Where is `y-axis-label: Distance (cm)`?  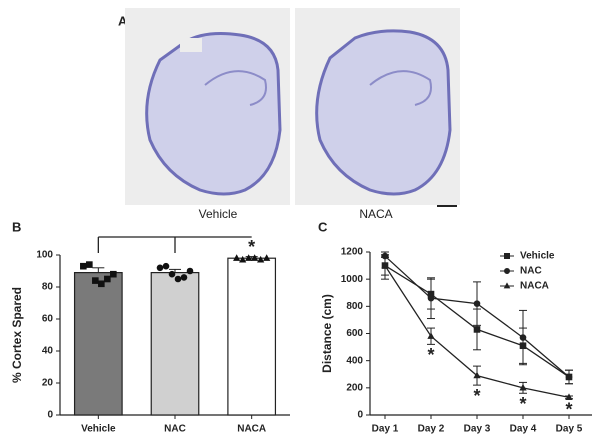 y-axis-label: Distance (cm) is located at coordinates (327, 333).